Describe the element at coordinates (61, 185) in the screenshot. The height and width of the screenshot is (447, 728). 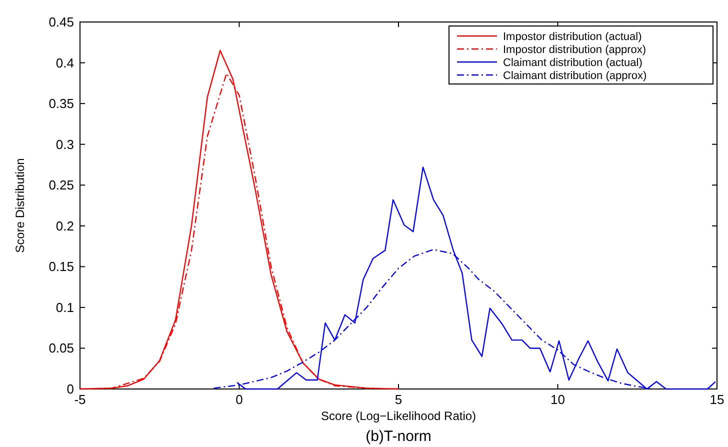
I see `y-tick-label: 0.25` at that location.